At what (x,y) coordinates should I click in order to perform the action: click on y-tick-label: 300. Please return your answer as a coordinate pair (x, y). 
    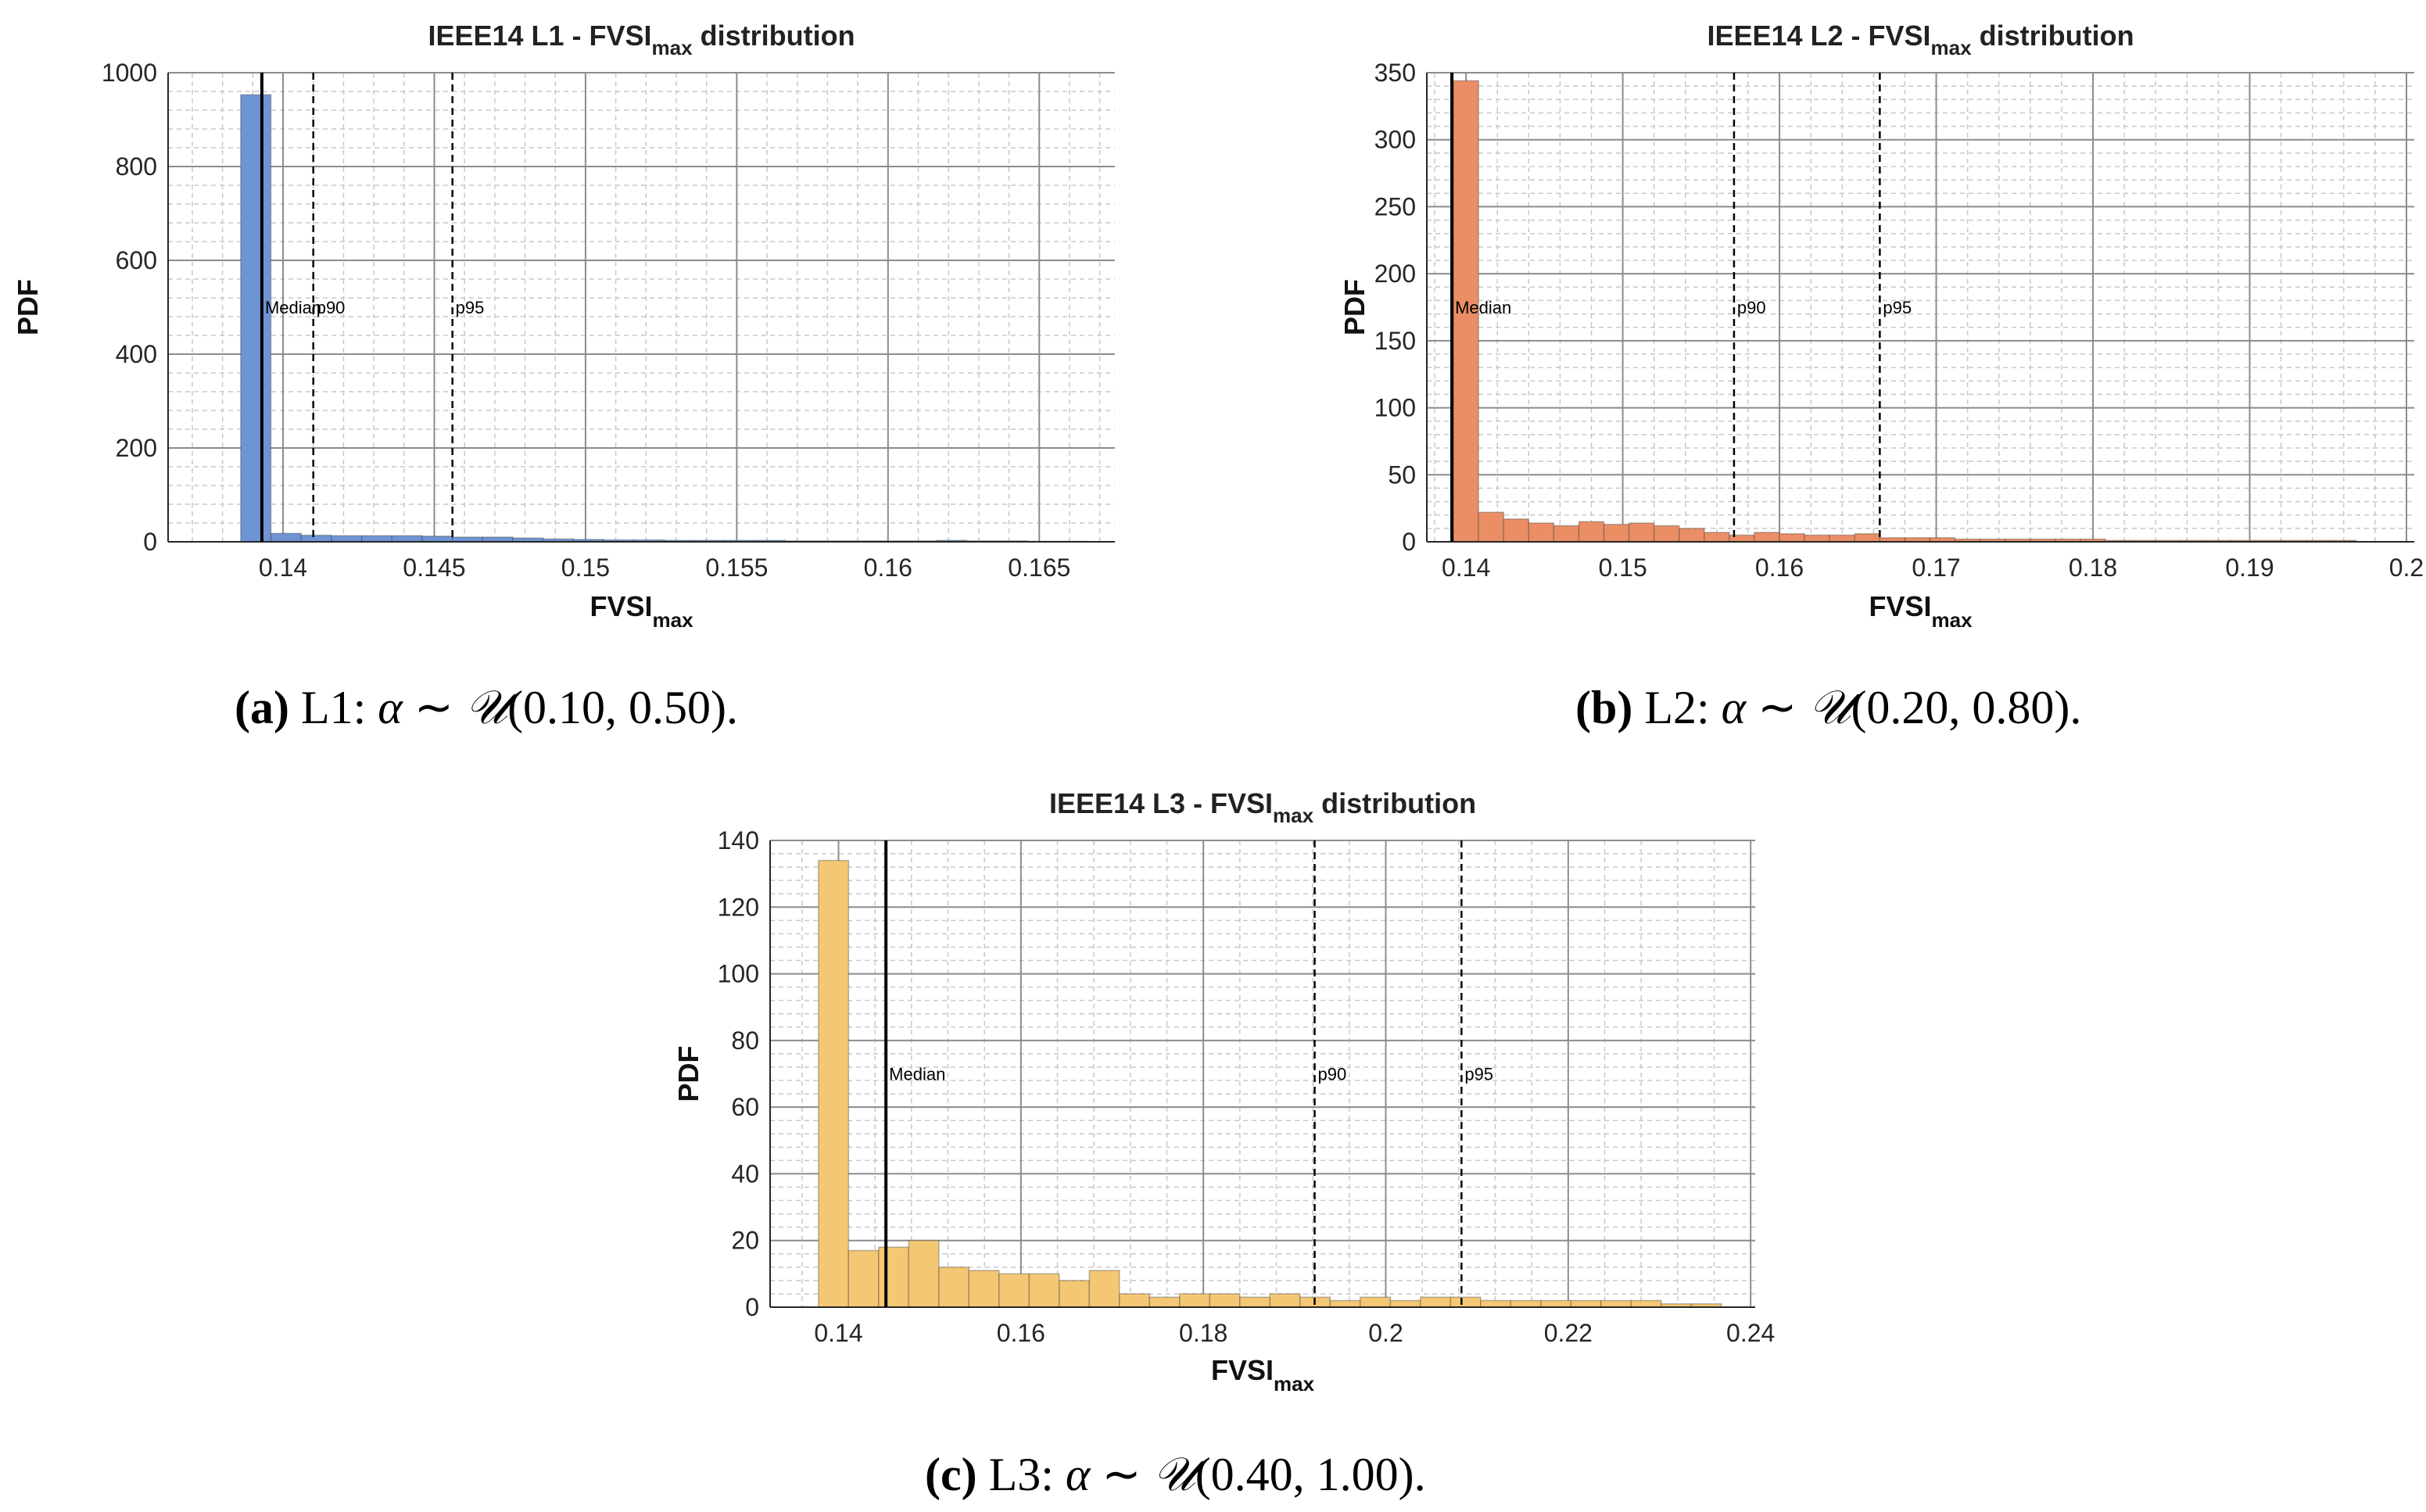
    Looking at the image, I should click on (1395, 140).